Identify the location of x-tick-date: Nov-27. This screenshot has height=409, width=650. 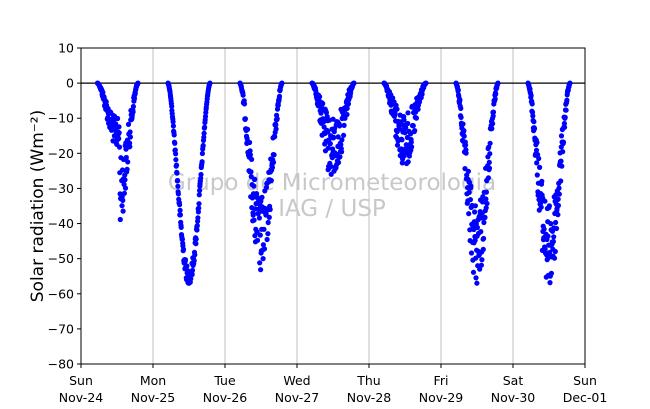
(297, 397).